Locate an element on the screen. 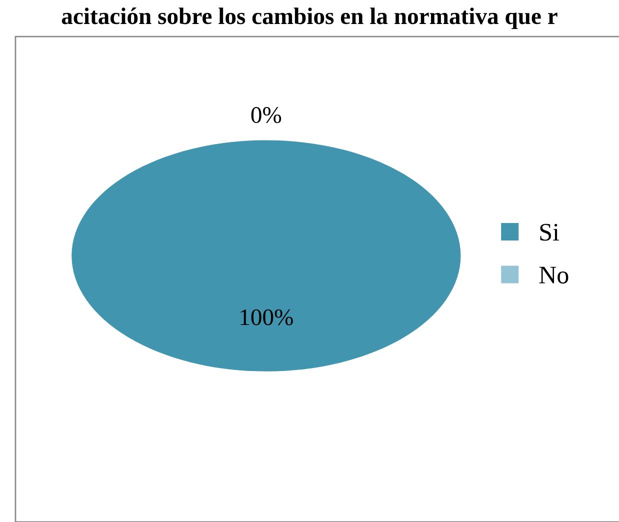 Image resolution: width=619 pixels, height=522 pixels. data-label: 100% is located at coordinates (266, 317).